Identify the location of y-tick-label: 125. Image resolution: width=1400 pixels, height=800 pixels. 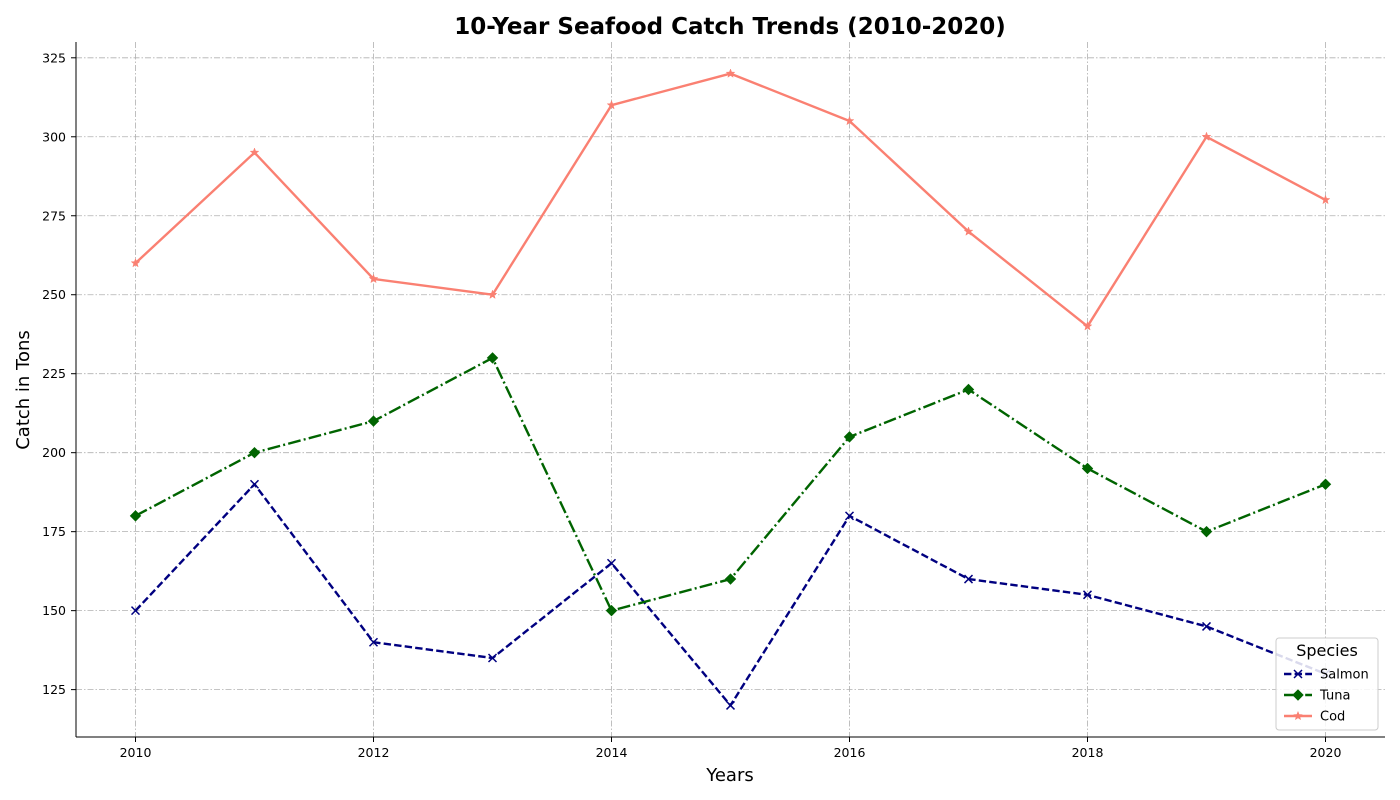
(54, 689).